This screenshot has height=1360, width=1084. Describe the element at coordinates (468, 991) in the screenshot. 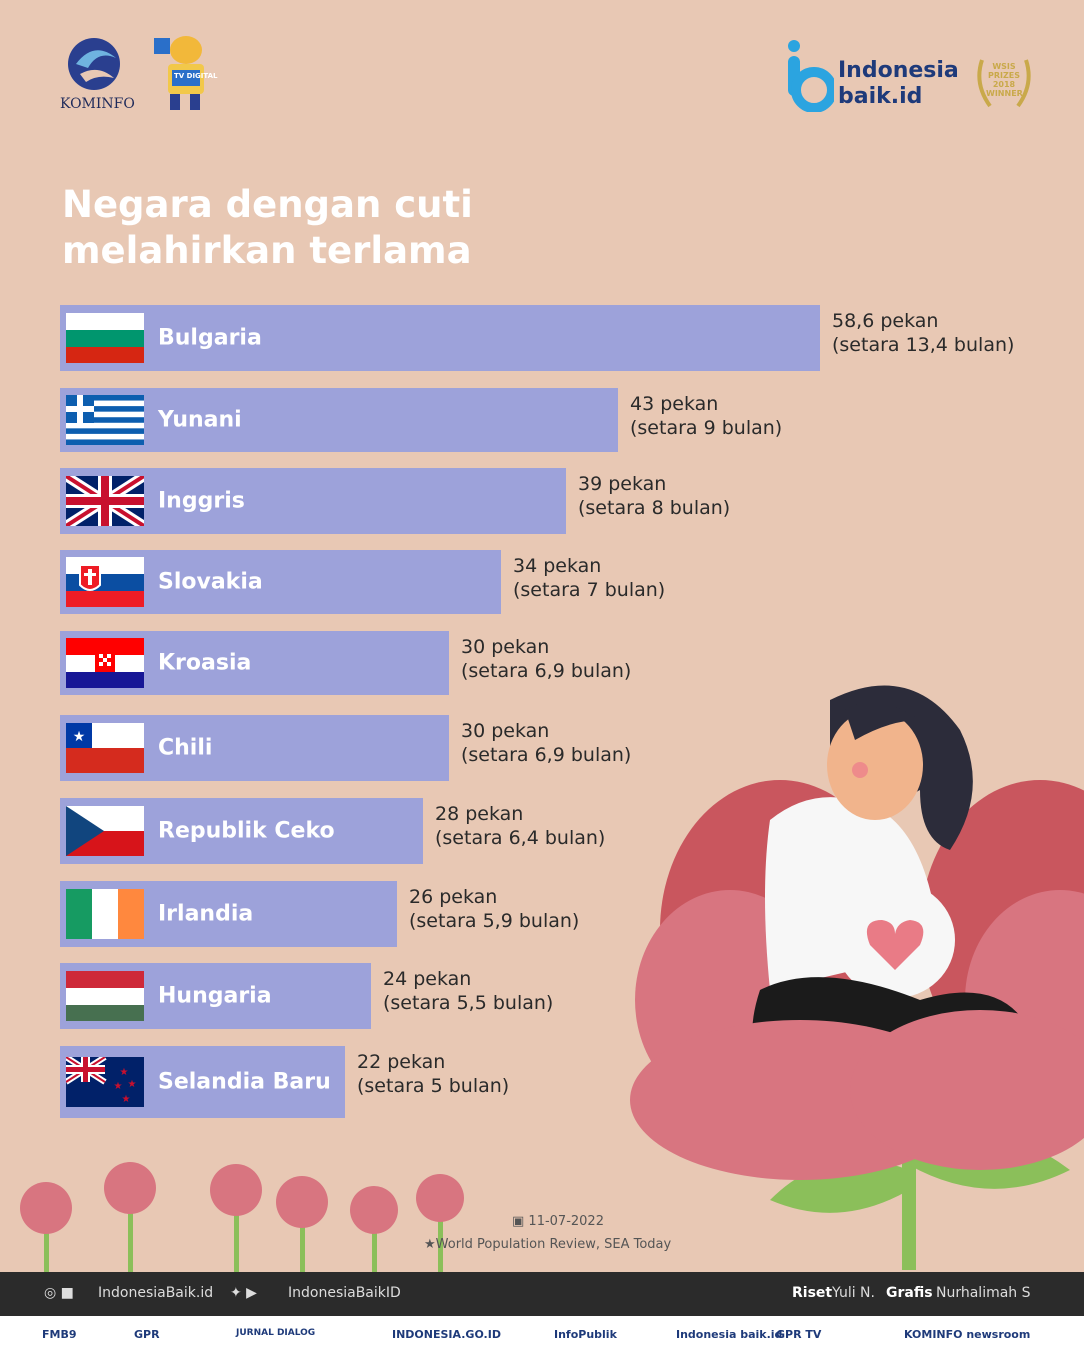

I see `value-label: 24 pekan (setara 5,5 bulan)` at that location.